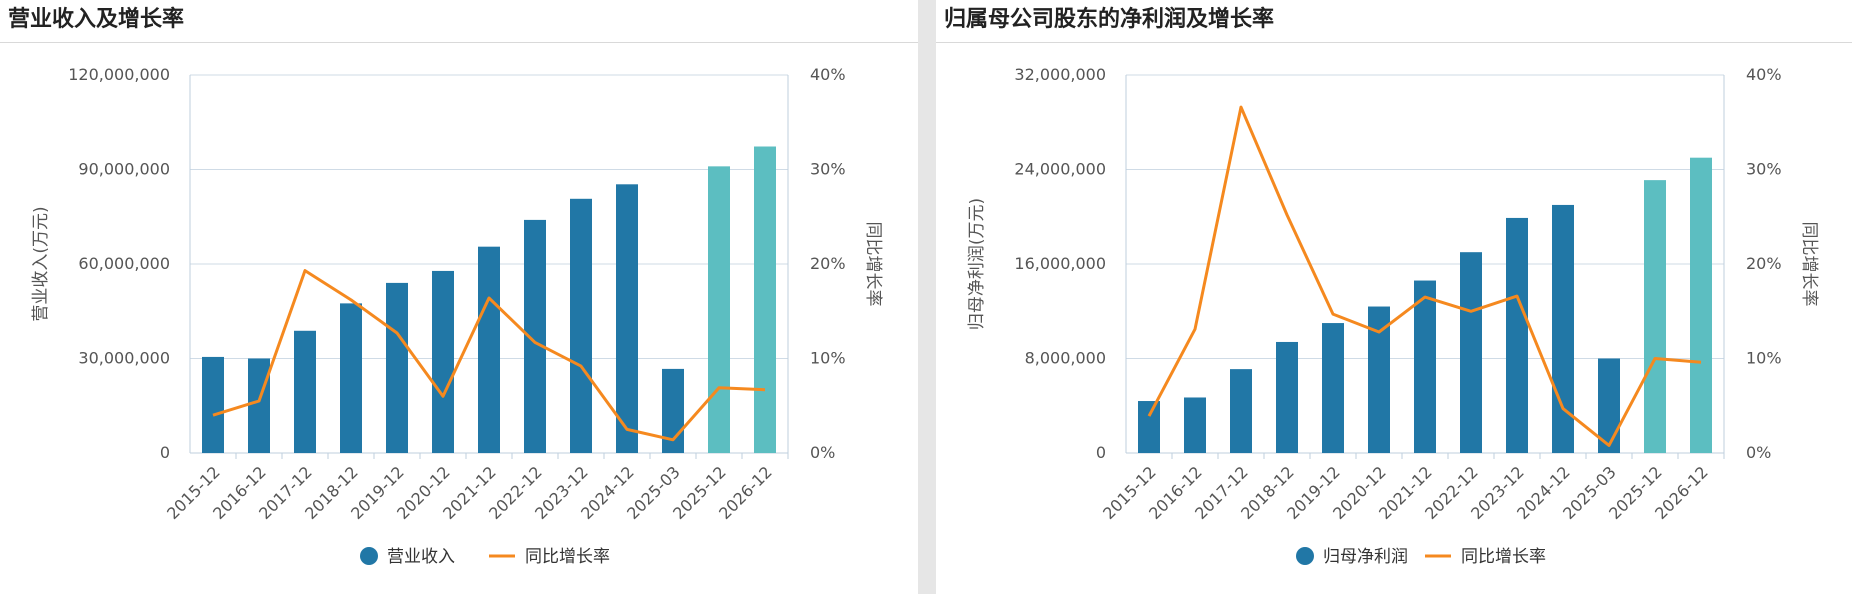  Describe the element at coordinates (977, 264) in the screenshot. I see `y-axis-title: 归母净利润(万元)` at that location.